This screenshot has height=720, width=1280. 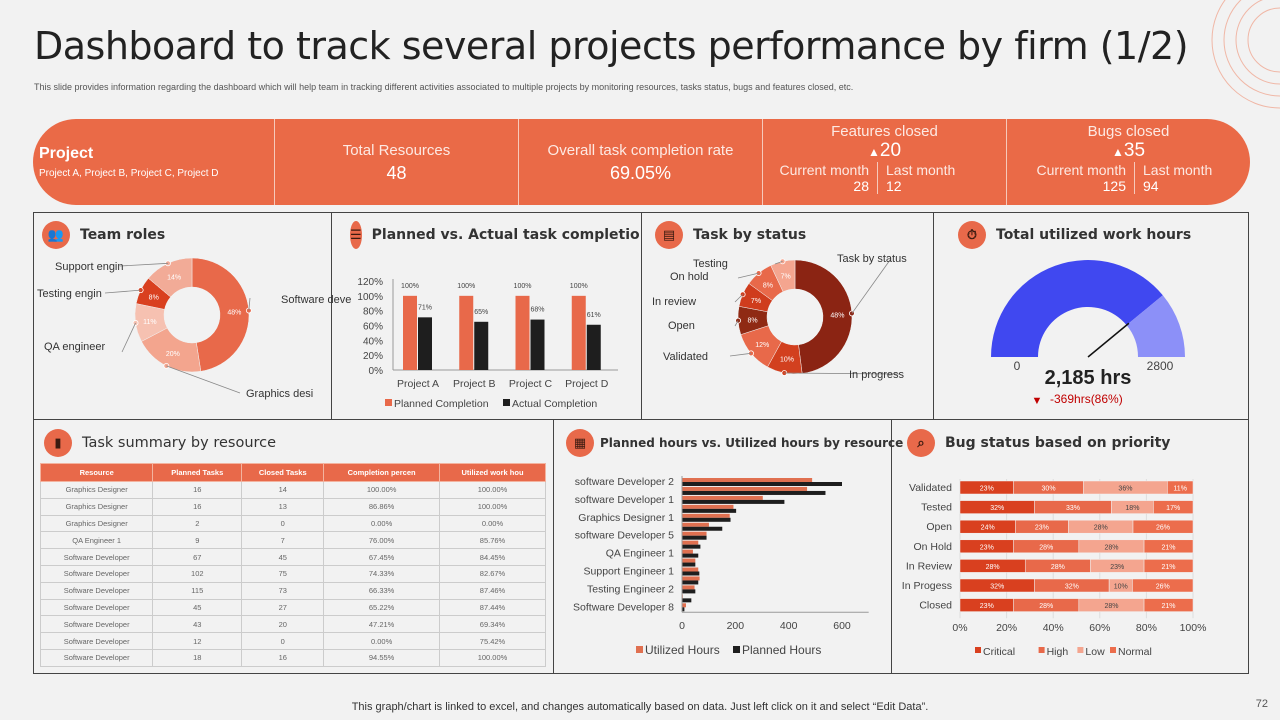 What do you see at coordinates (890, 150) in the screenshot?
I see `kpi-delta: 20` at bounding box center [890, 150].